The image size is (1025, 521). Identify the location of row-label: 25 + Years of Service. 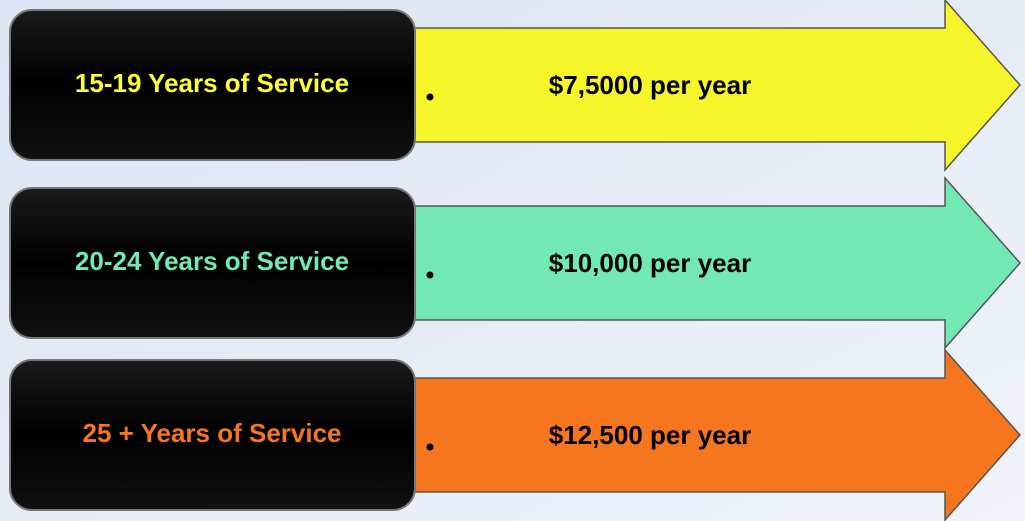
(212, 433).